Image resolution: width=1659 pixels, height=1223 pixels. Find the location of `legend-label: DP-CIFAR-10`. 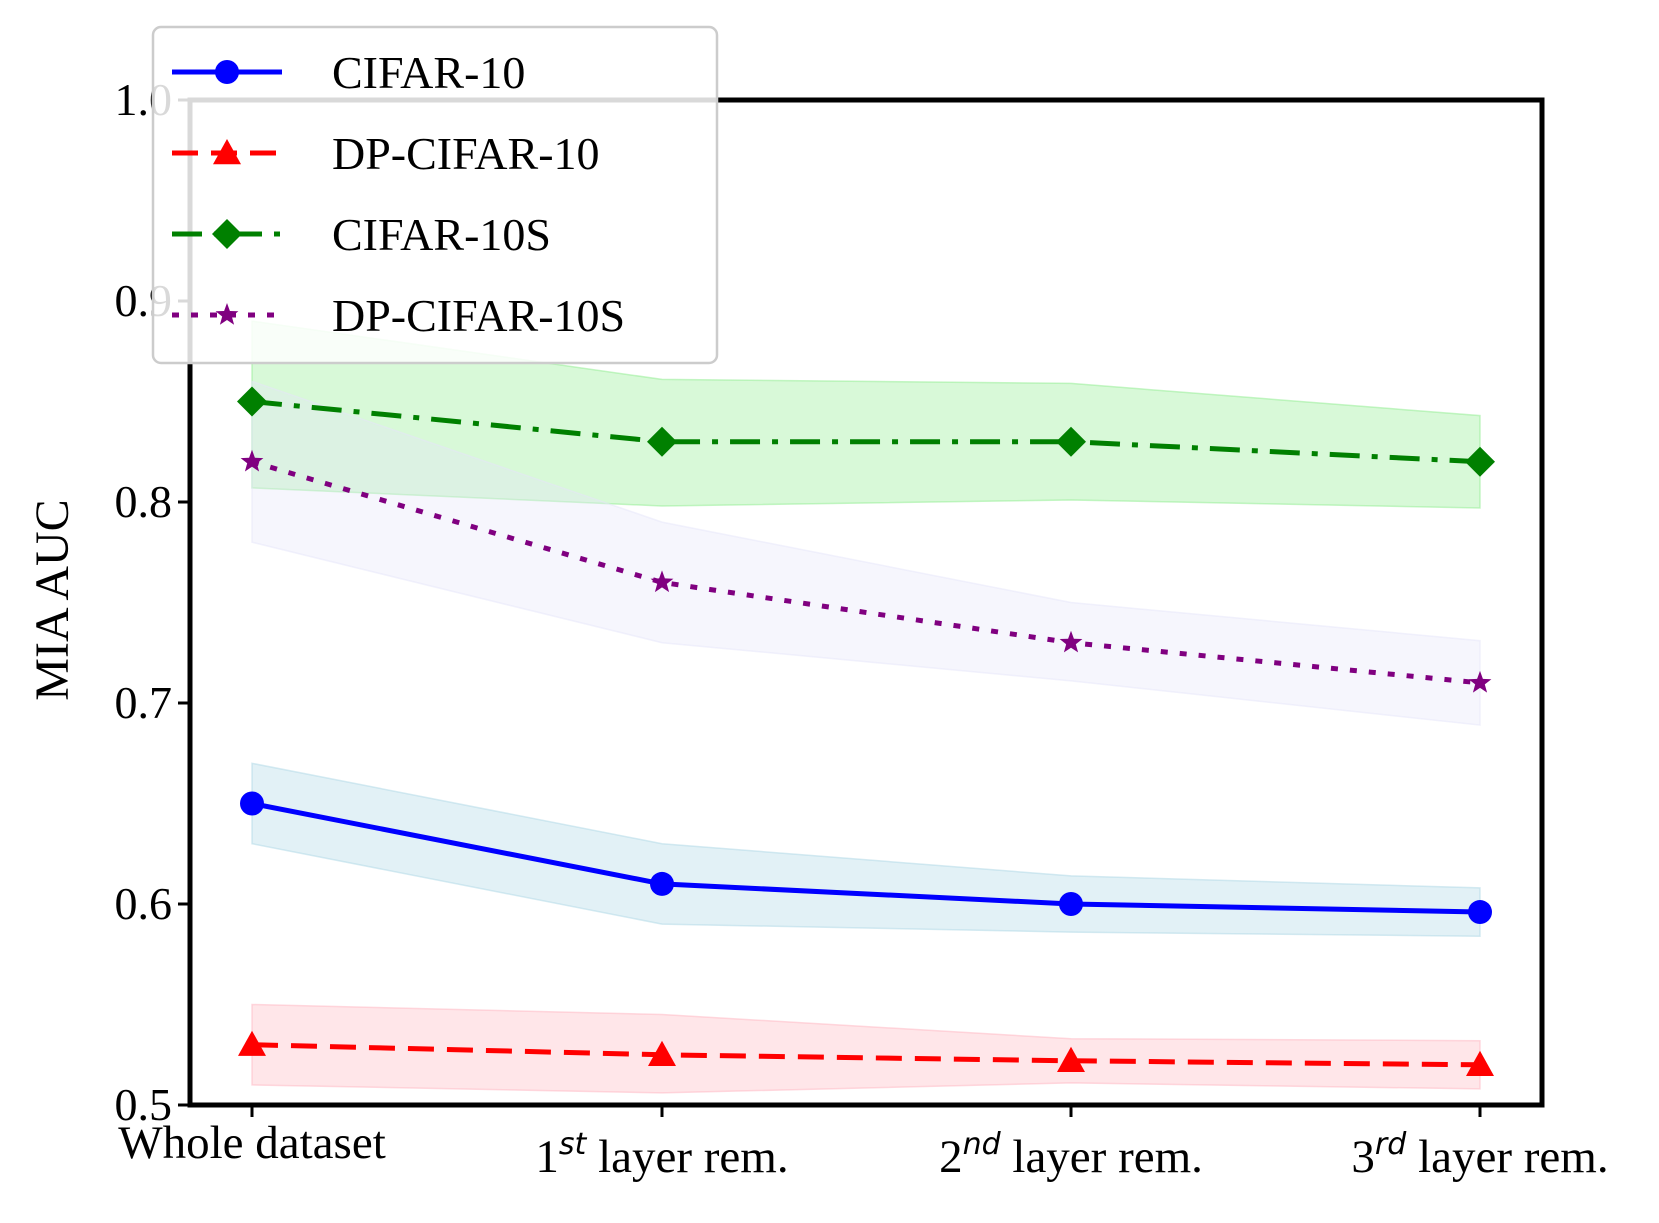

legend-label: DP-CIFAR-10 is located at coordinates (466, 153).